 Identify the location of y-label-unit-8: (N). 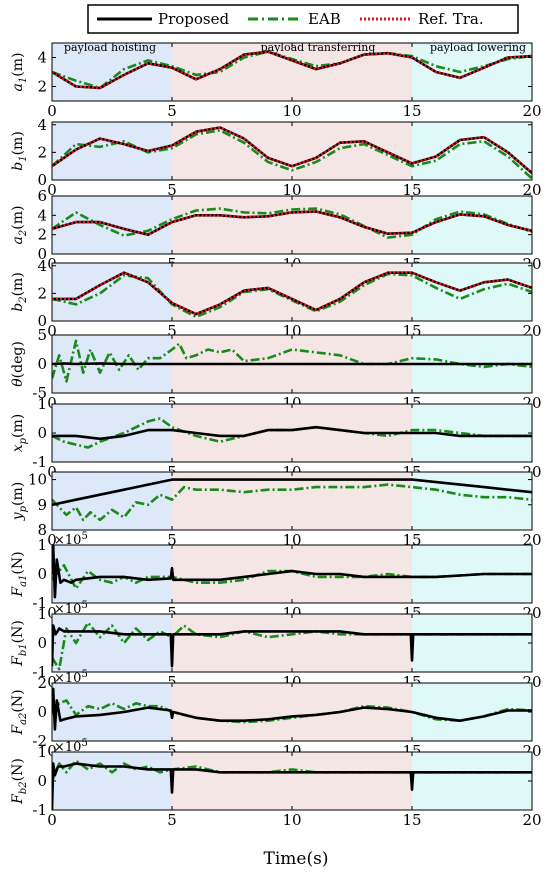
(18, 631).